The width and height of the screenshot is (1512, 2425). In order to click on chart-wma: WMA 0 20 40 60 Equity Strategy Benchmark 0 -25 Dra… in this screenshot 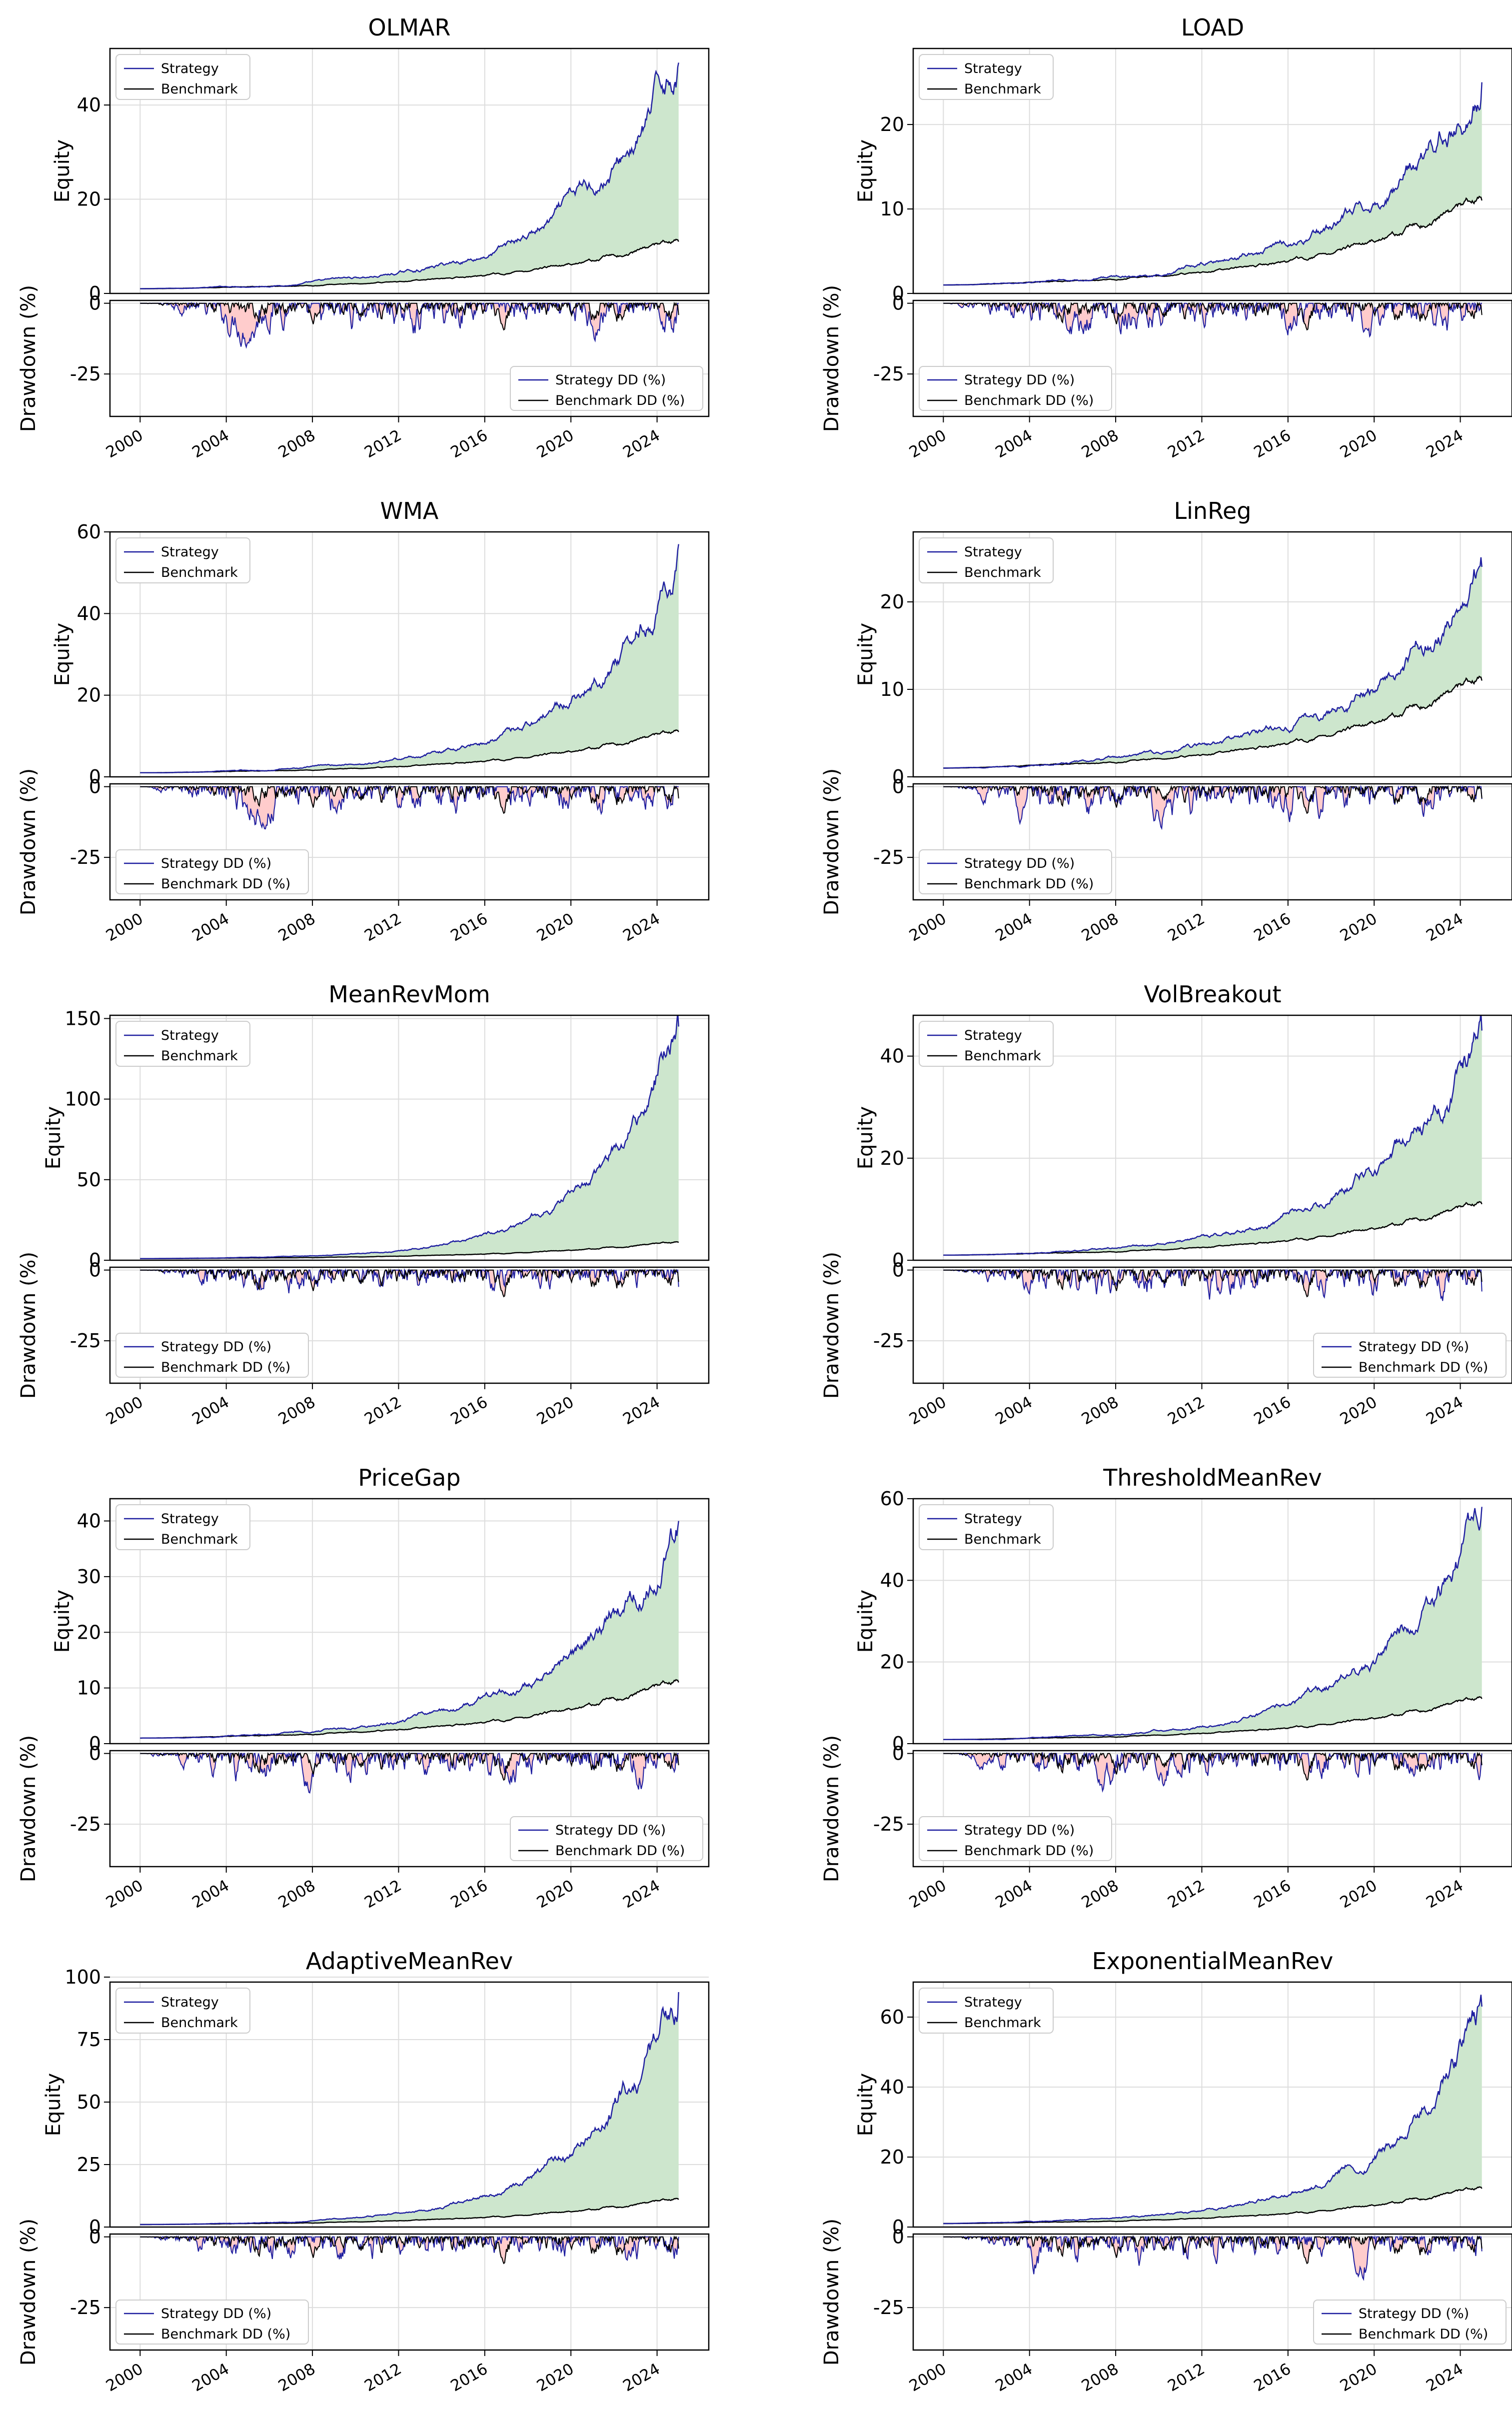, I will do `click(363, 721)`.